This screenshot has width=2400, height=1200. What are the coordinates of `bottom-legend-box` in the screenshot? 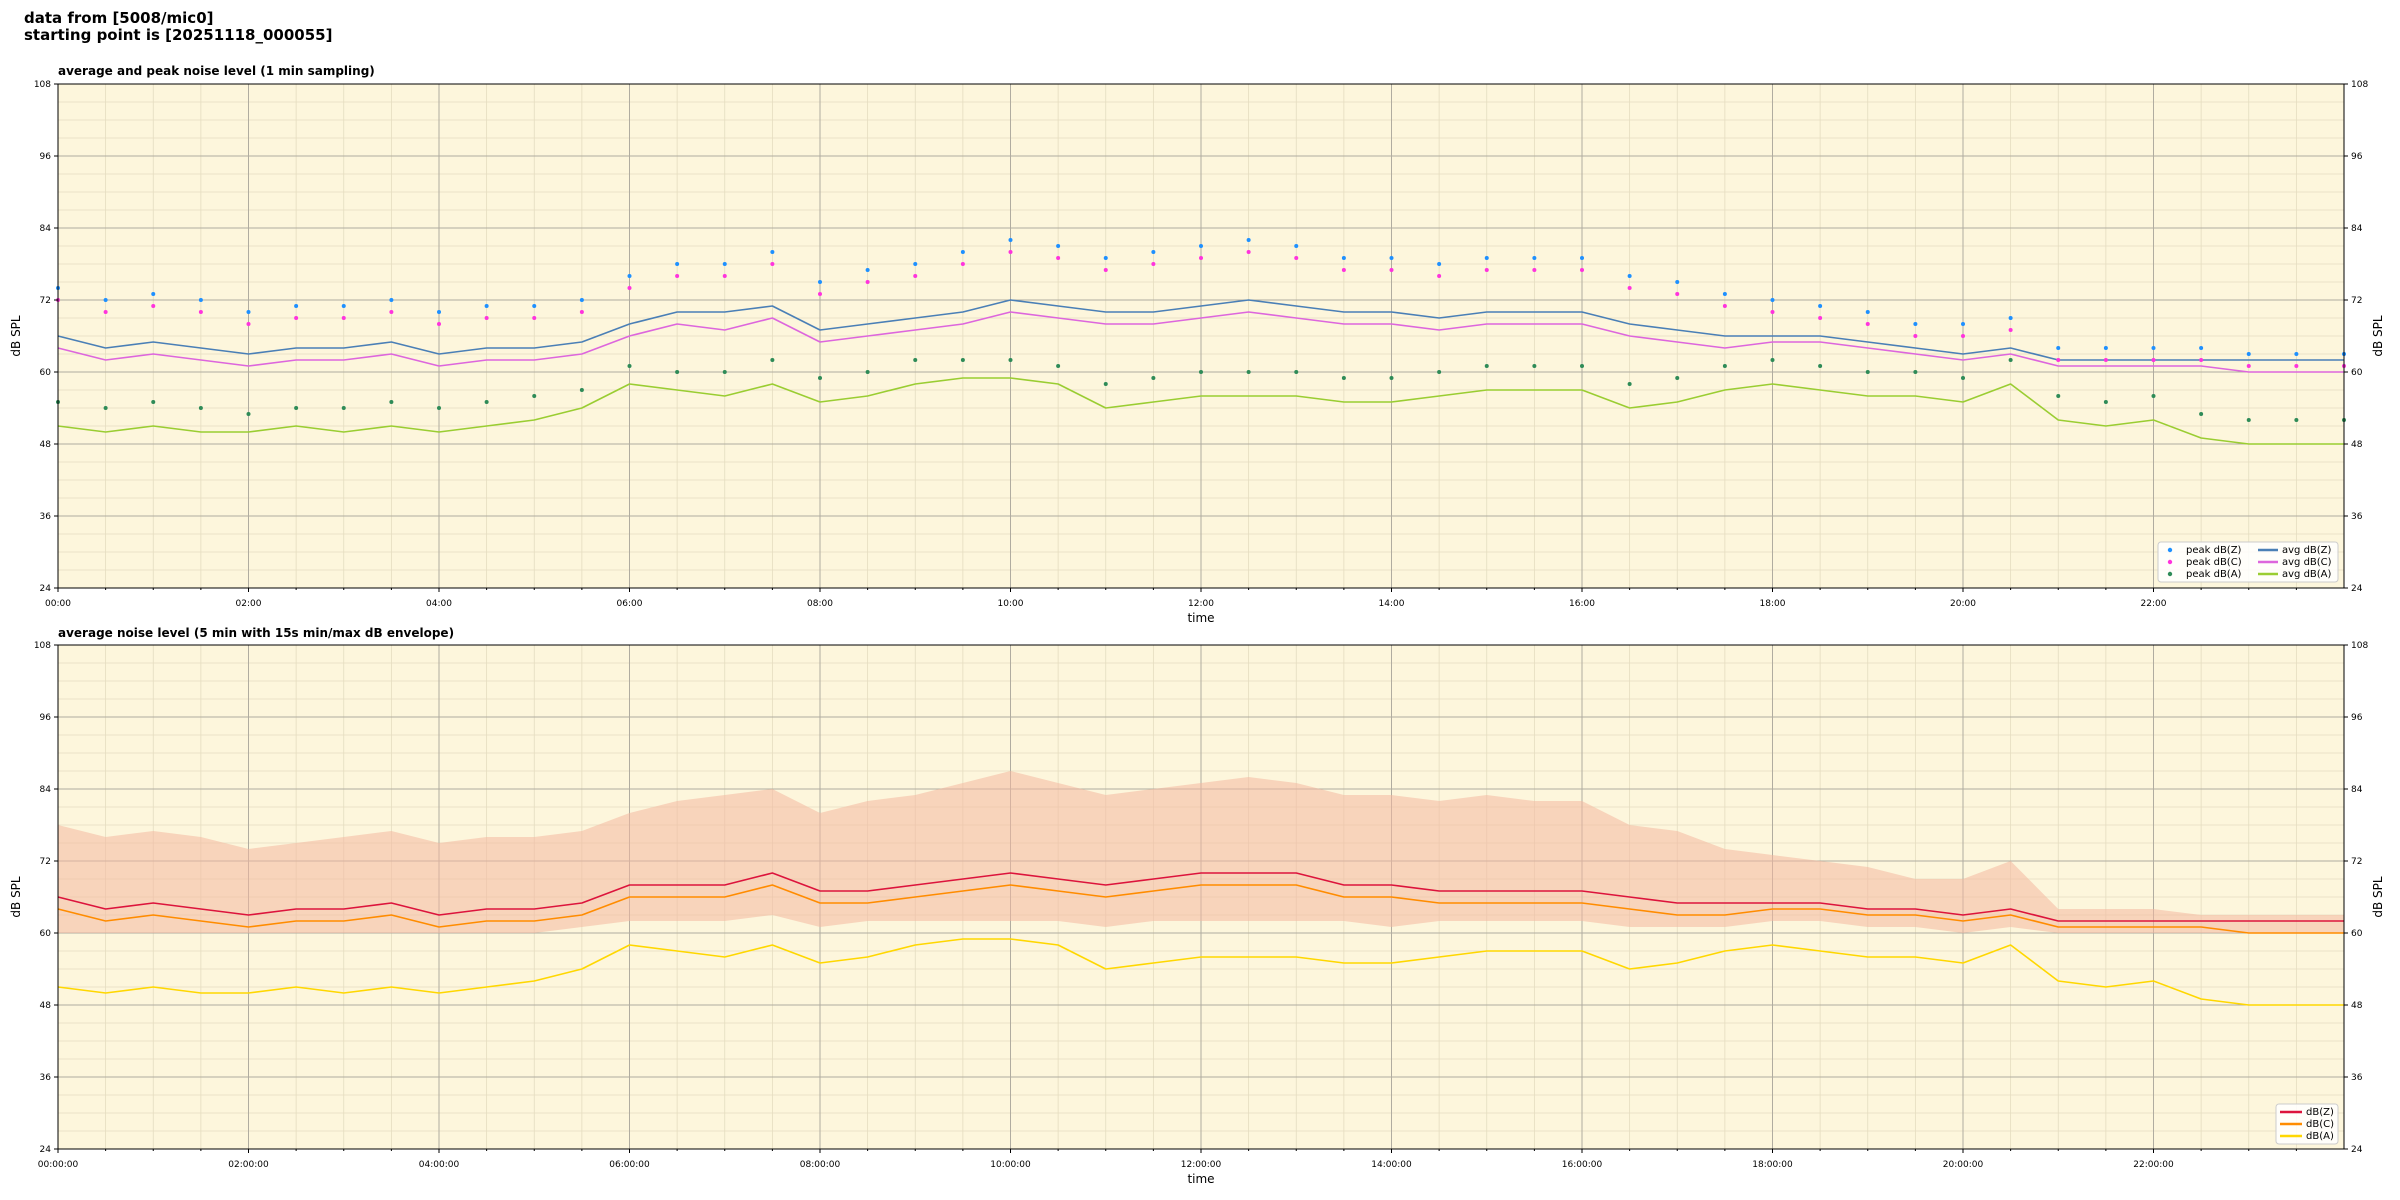 It's located at (2307, 1124).